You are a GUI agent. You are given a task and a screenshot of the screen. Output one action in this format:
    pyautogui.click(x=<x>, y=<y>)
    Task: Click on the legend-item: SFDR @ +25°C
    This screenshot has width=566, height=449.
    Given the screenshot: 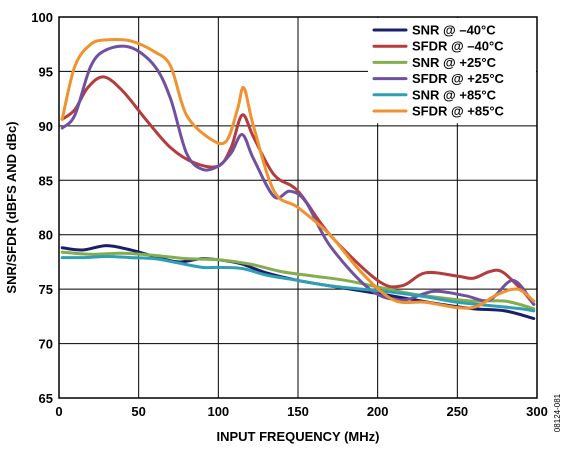 What is the action you would take?
    pyautogui.click(x=438, y=78)
    